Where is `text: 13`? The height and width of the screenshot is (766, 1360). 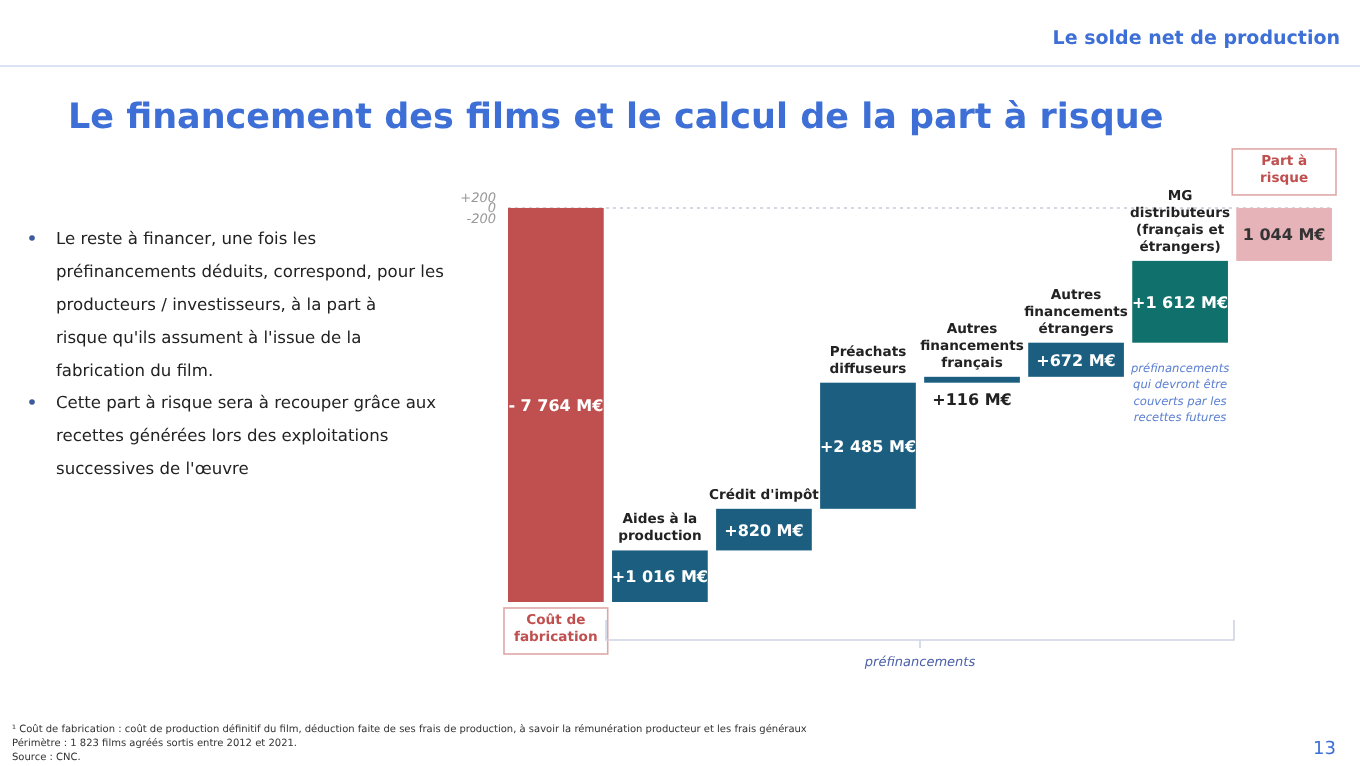 text: 13 is located at coordinates (1324, 750).